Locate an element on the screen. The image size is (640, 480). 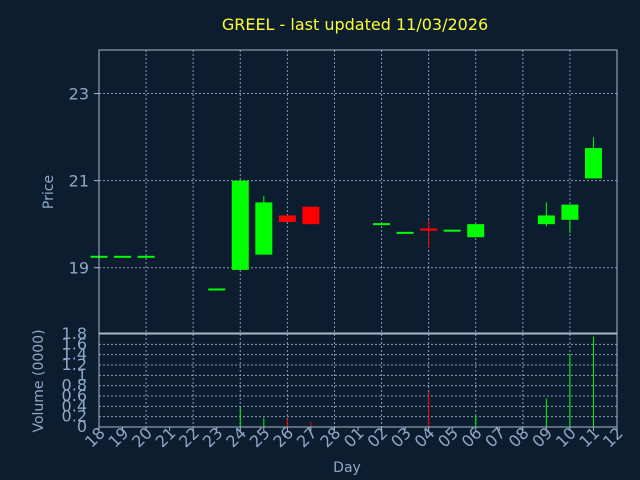
volume-tick-label: 0 is located at coordinates (82, 426).